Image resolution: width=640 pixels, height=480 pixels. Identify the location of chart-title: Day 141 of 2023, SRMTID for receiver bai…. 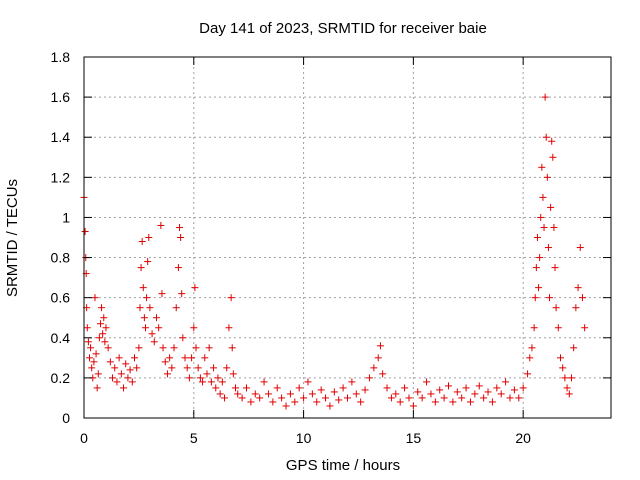
(343, 28).